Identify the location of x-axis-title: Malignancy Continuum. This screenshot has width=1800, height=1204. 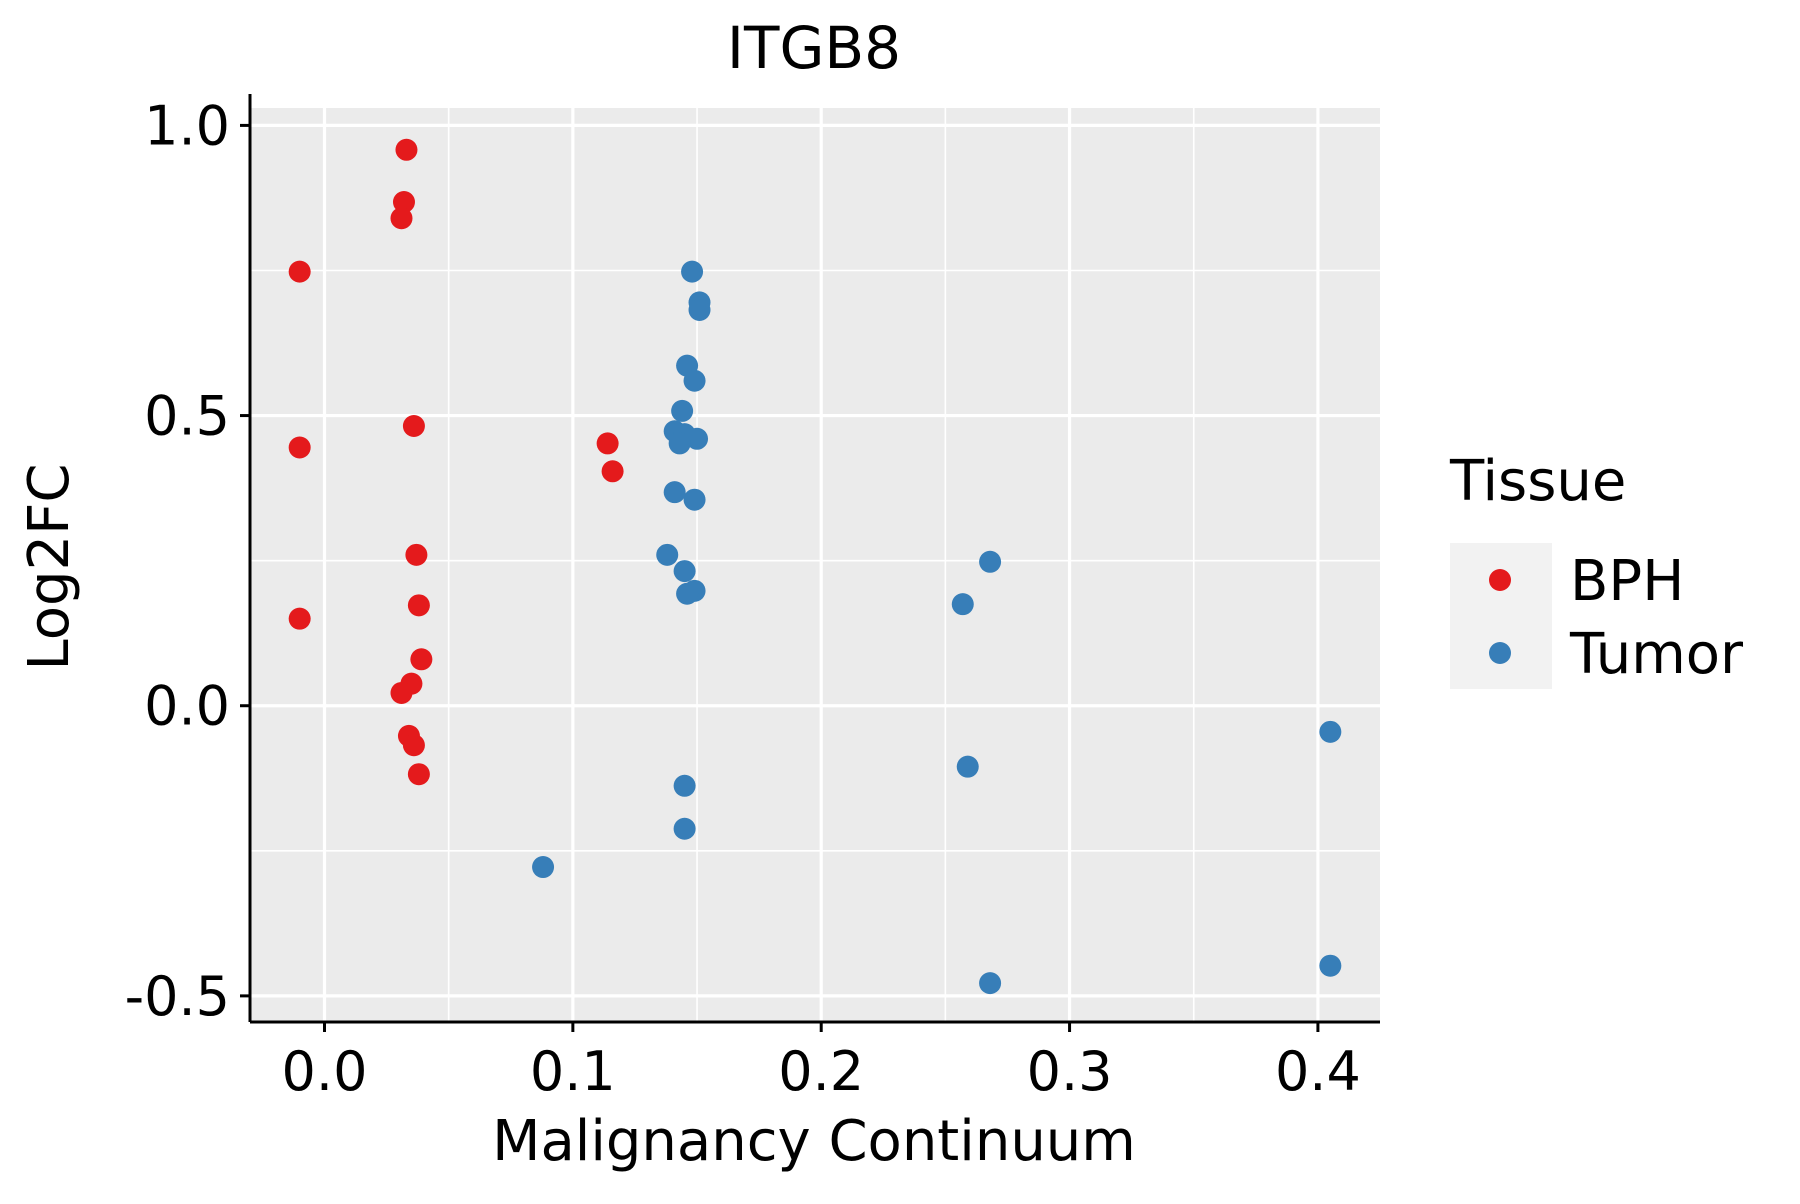
(814, 1141).